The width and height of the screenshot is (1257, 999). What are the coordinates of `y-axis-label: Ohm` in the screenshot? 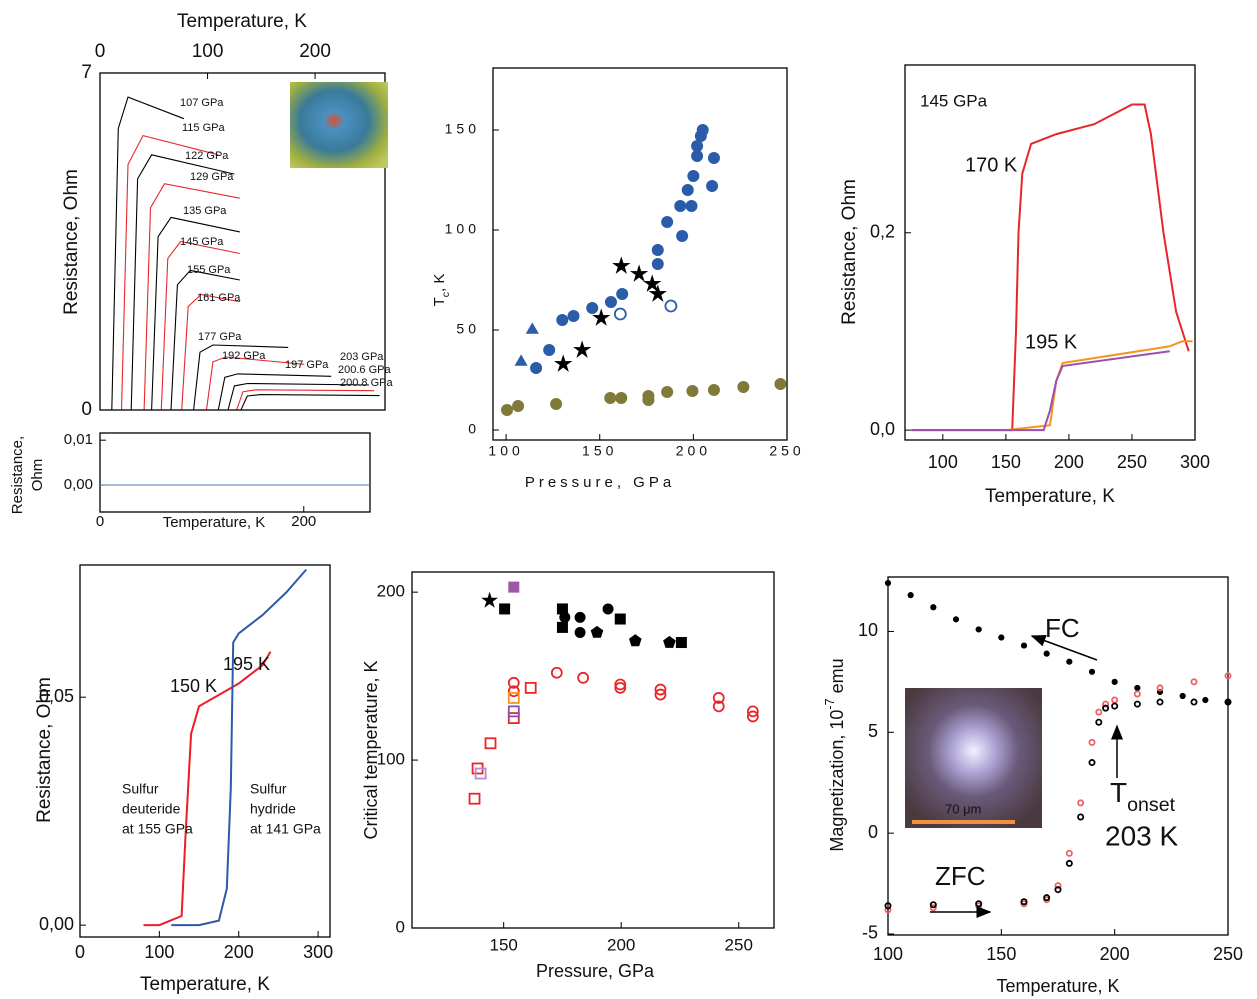 It's located at (37, 475).